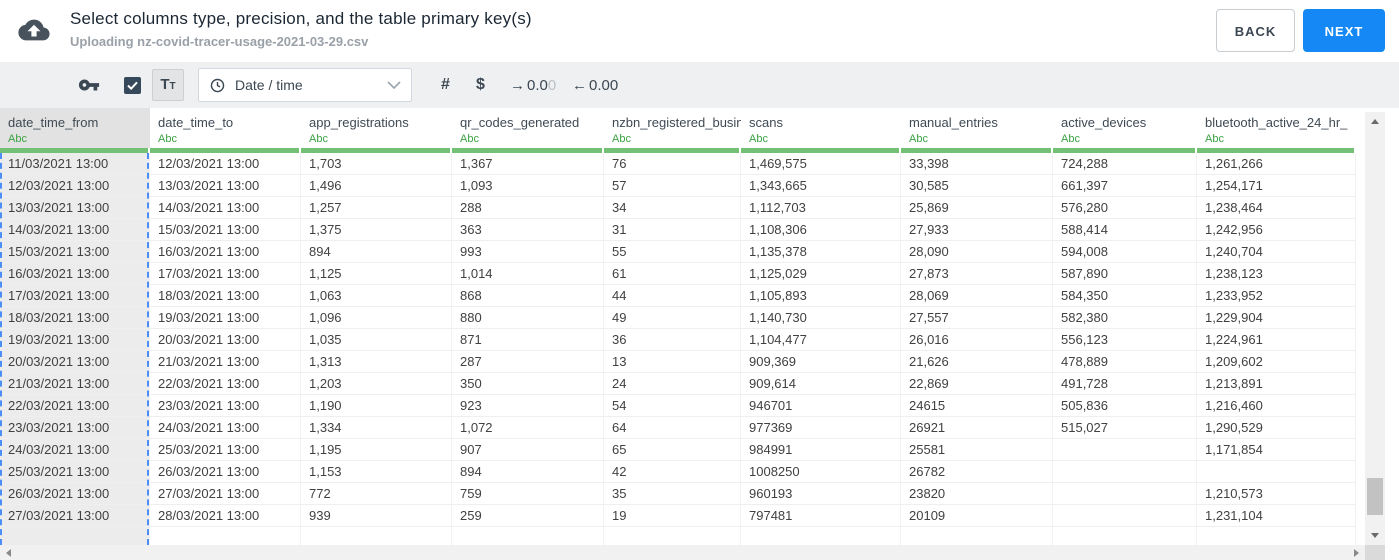 This screenshot has height=560, width=1399. Describe the element at coordinates (672, 186) in the screenshot. I see `table-cell: 57` at that location.